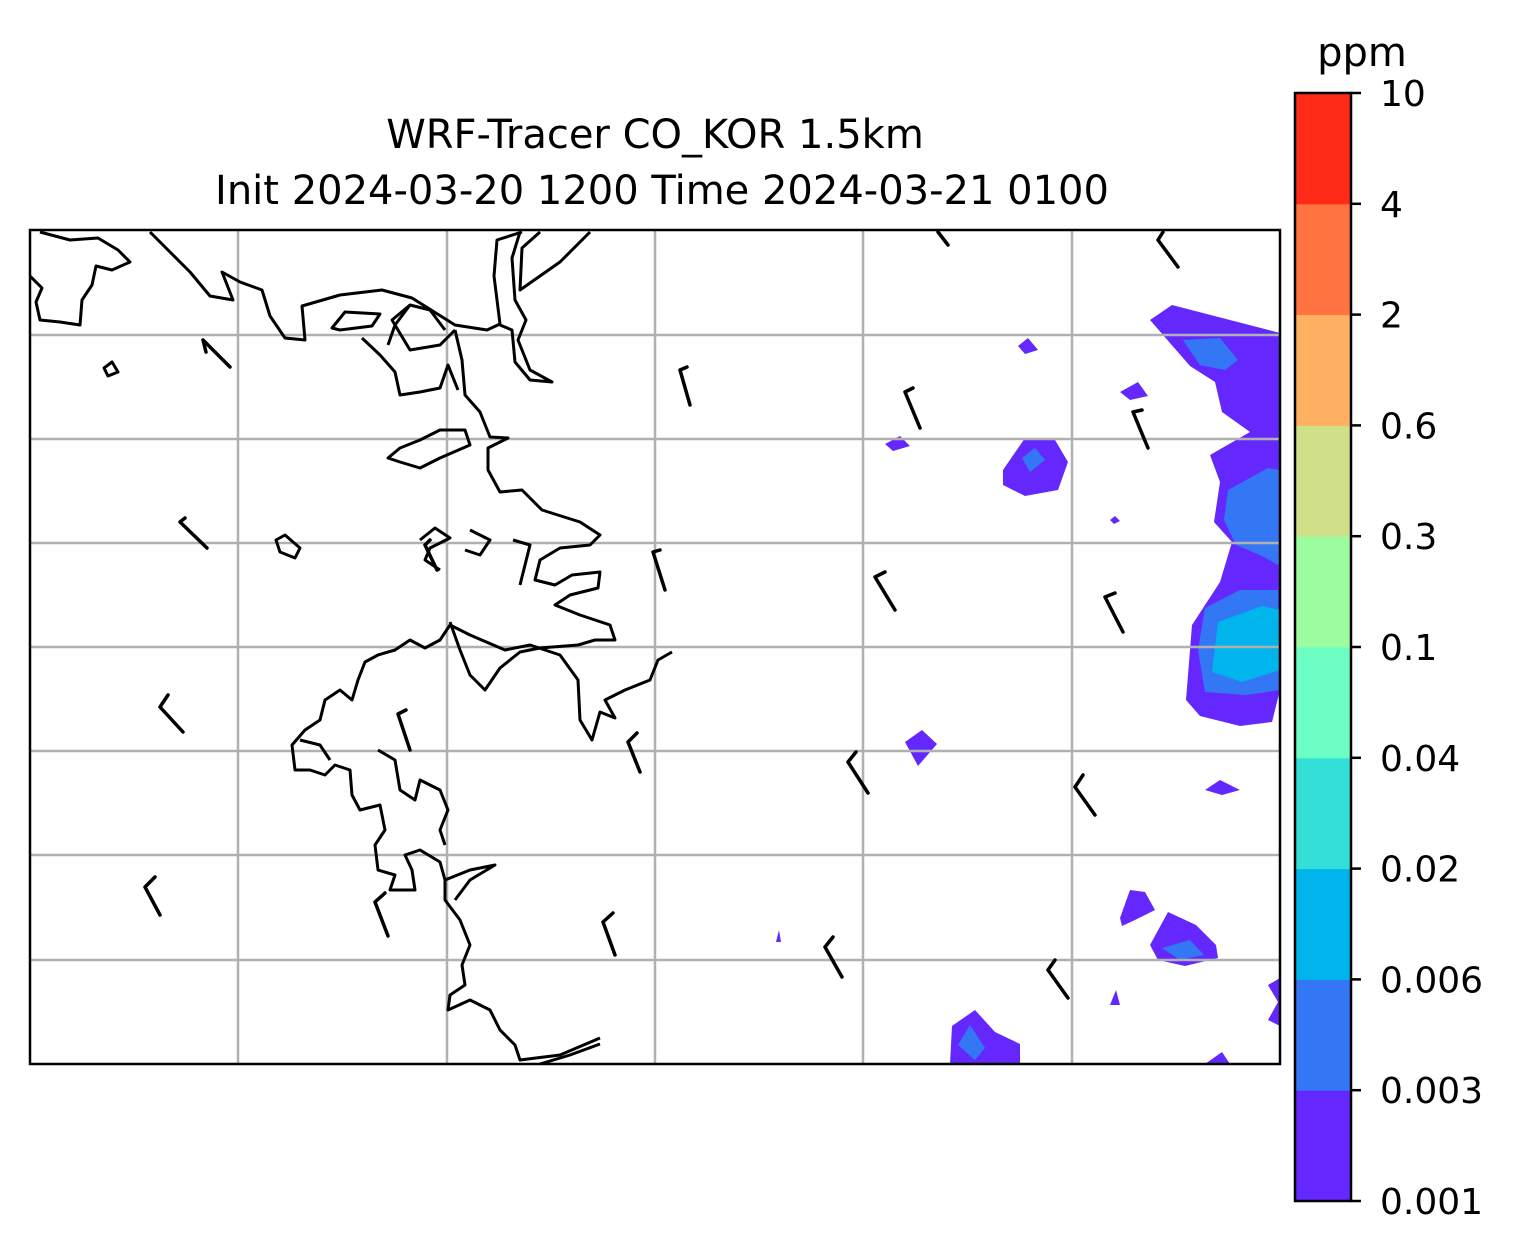 The image size is (1528, 1256). What do you see at coordinates (1431, 1091) in the screenshot?
I see `colorbar-tick-label: 0.003` at bounding box center [1431, 1091].